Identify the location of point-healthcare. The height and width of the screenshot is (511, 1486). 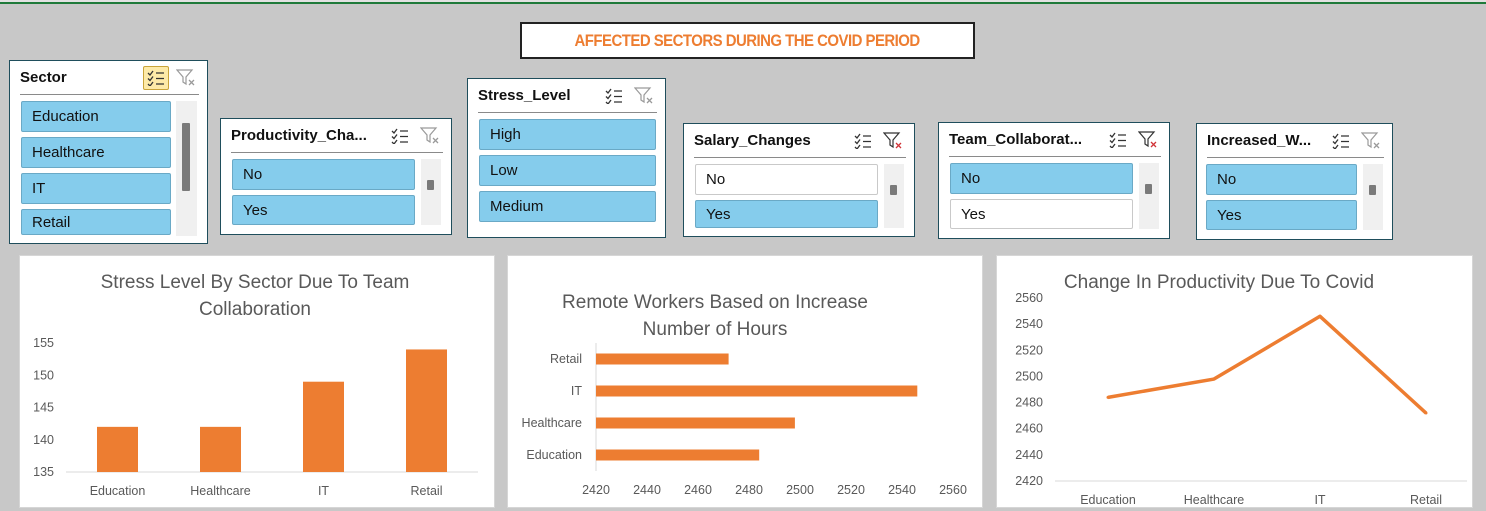
(1214, 379).